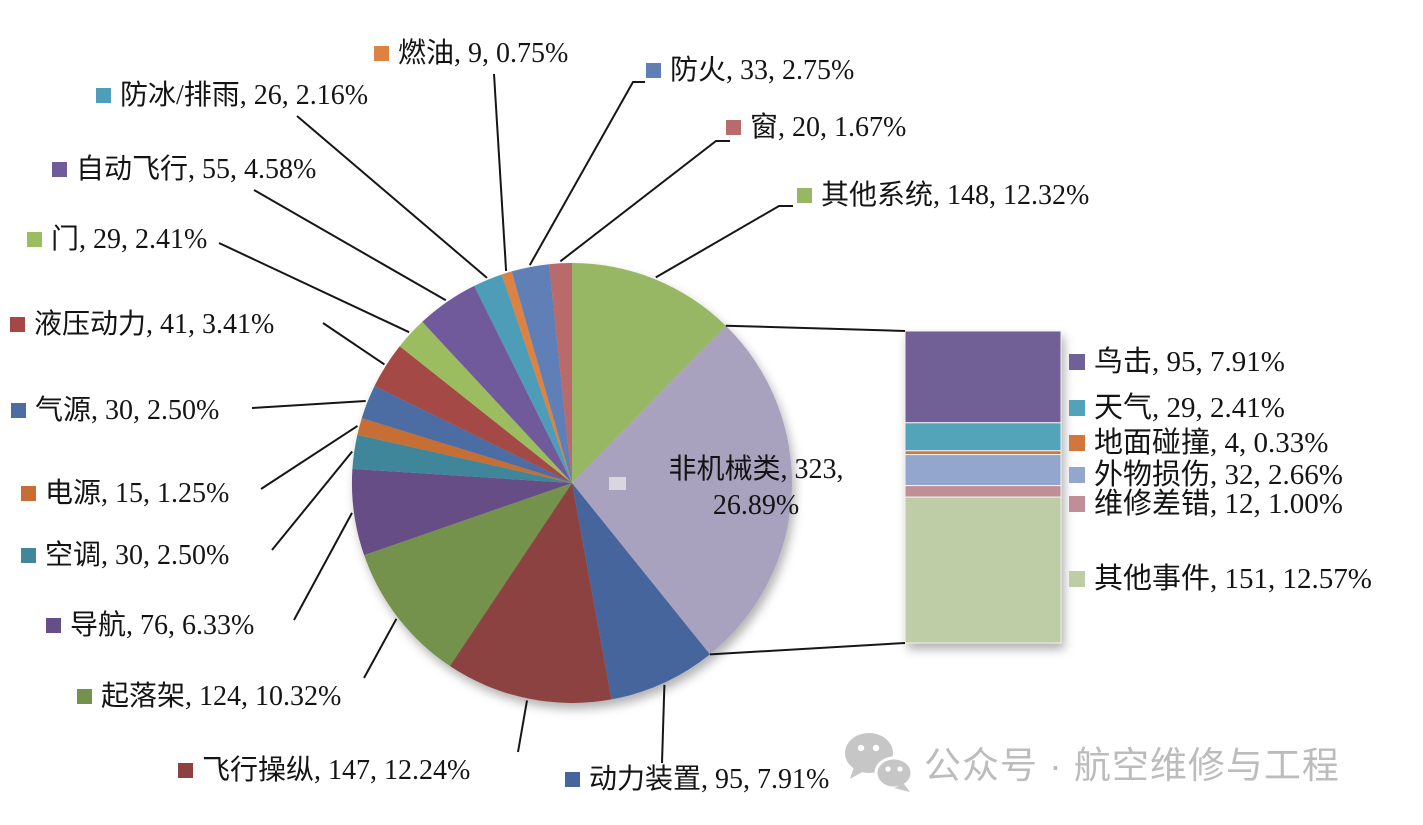 This screenshot has height=825, width=1423. Describe the element at coordinates (127, 410) in the screenshot. I see `label-text: 气源, 30, 2.50%` at that location.